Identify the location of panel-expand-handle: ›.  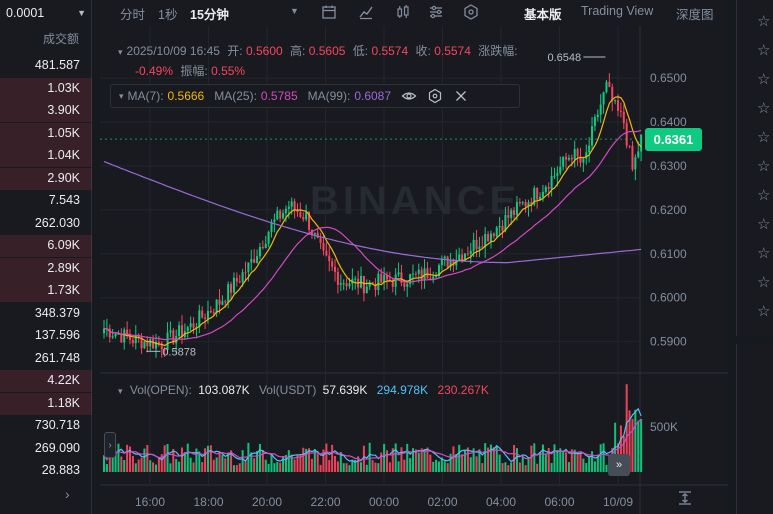
(110, 445).